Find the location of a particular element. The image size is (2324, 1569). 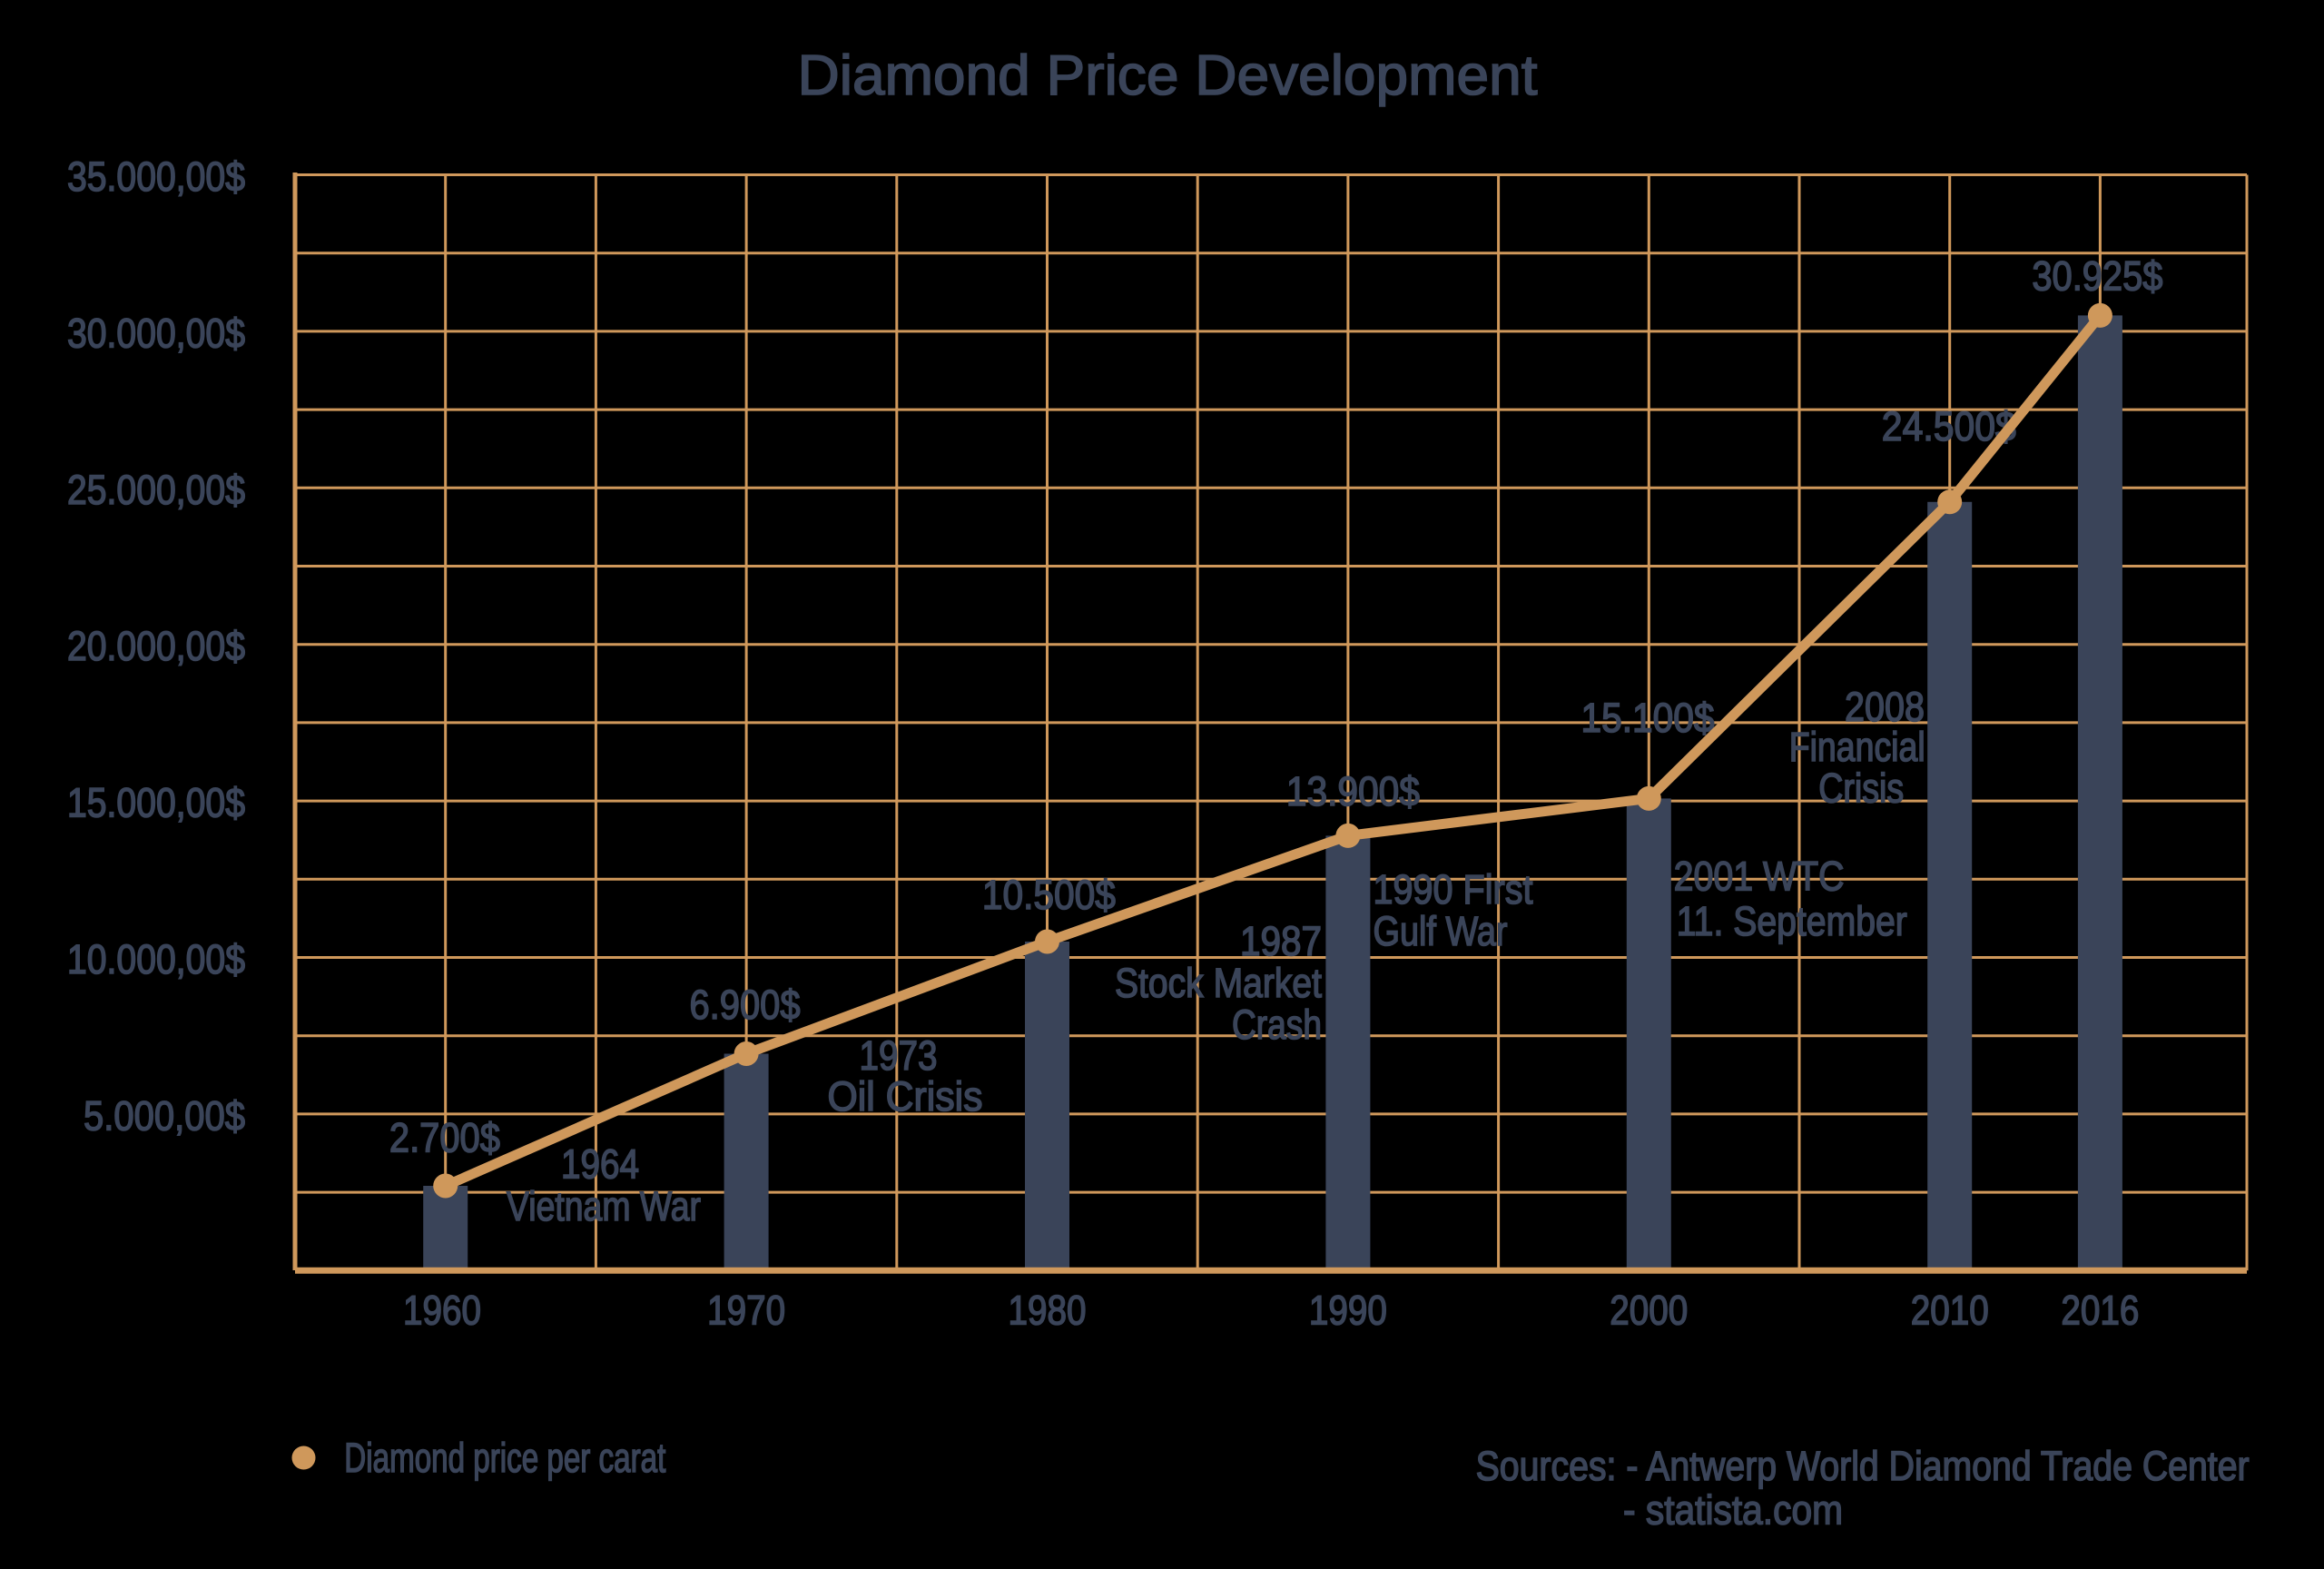

svg-text: Financial is located at coordinates (1857, 747).